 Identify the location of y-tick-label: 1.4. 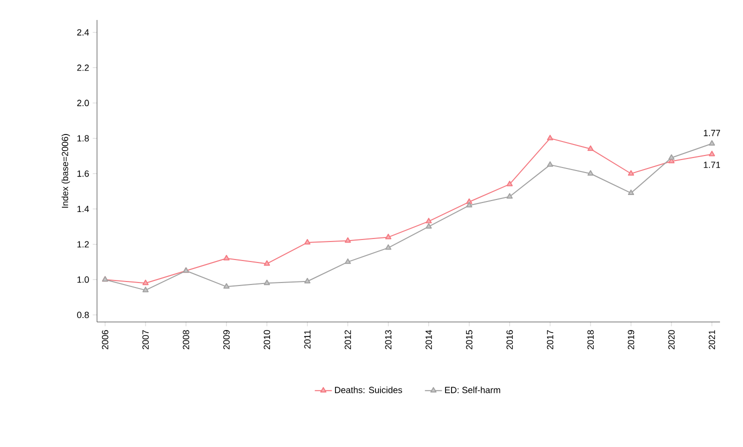
(83, 209).